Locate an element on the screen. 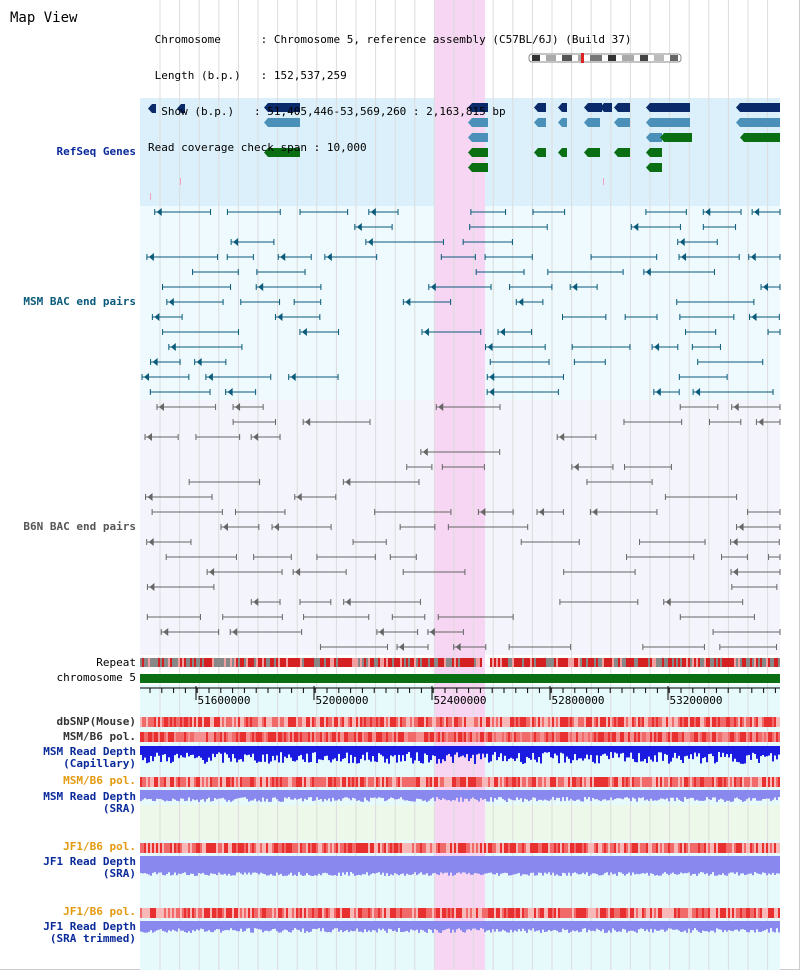  track-label-refseq-genes: RefSeq Genes is located at coordinates (96, 151).